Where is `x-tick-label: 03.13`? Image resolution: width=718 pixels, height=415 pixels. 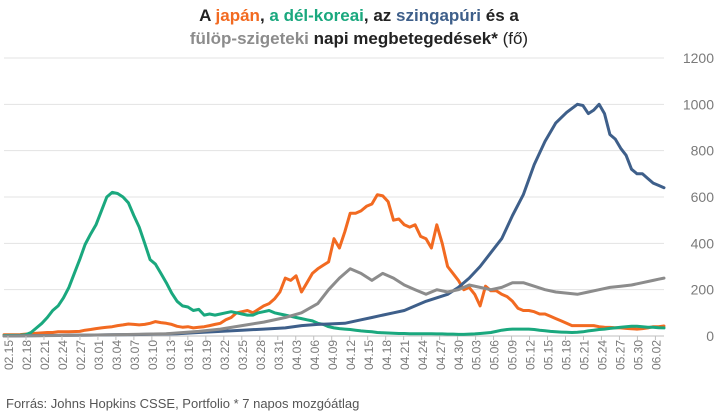 x-tick-label: 03.13 is located at coordinates (171, 355).